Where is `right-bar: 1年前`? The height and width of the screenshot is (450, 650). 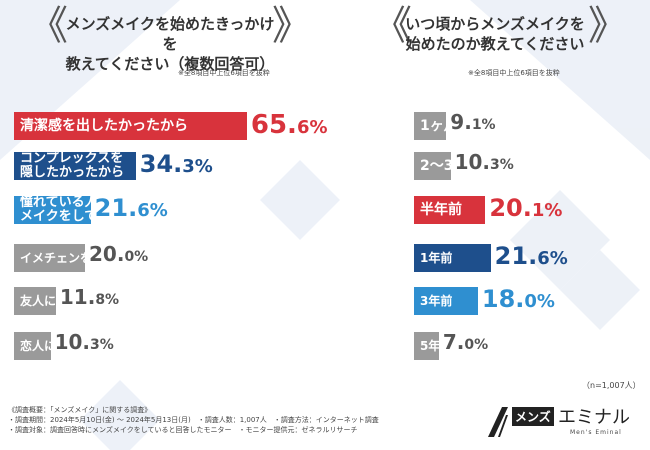
right-bar: 1年前 is located at coordinates (452, 258).